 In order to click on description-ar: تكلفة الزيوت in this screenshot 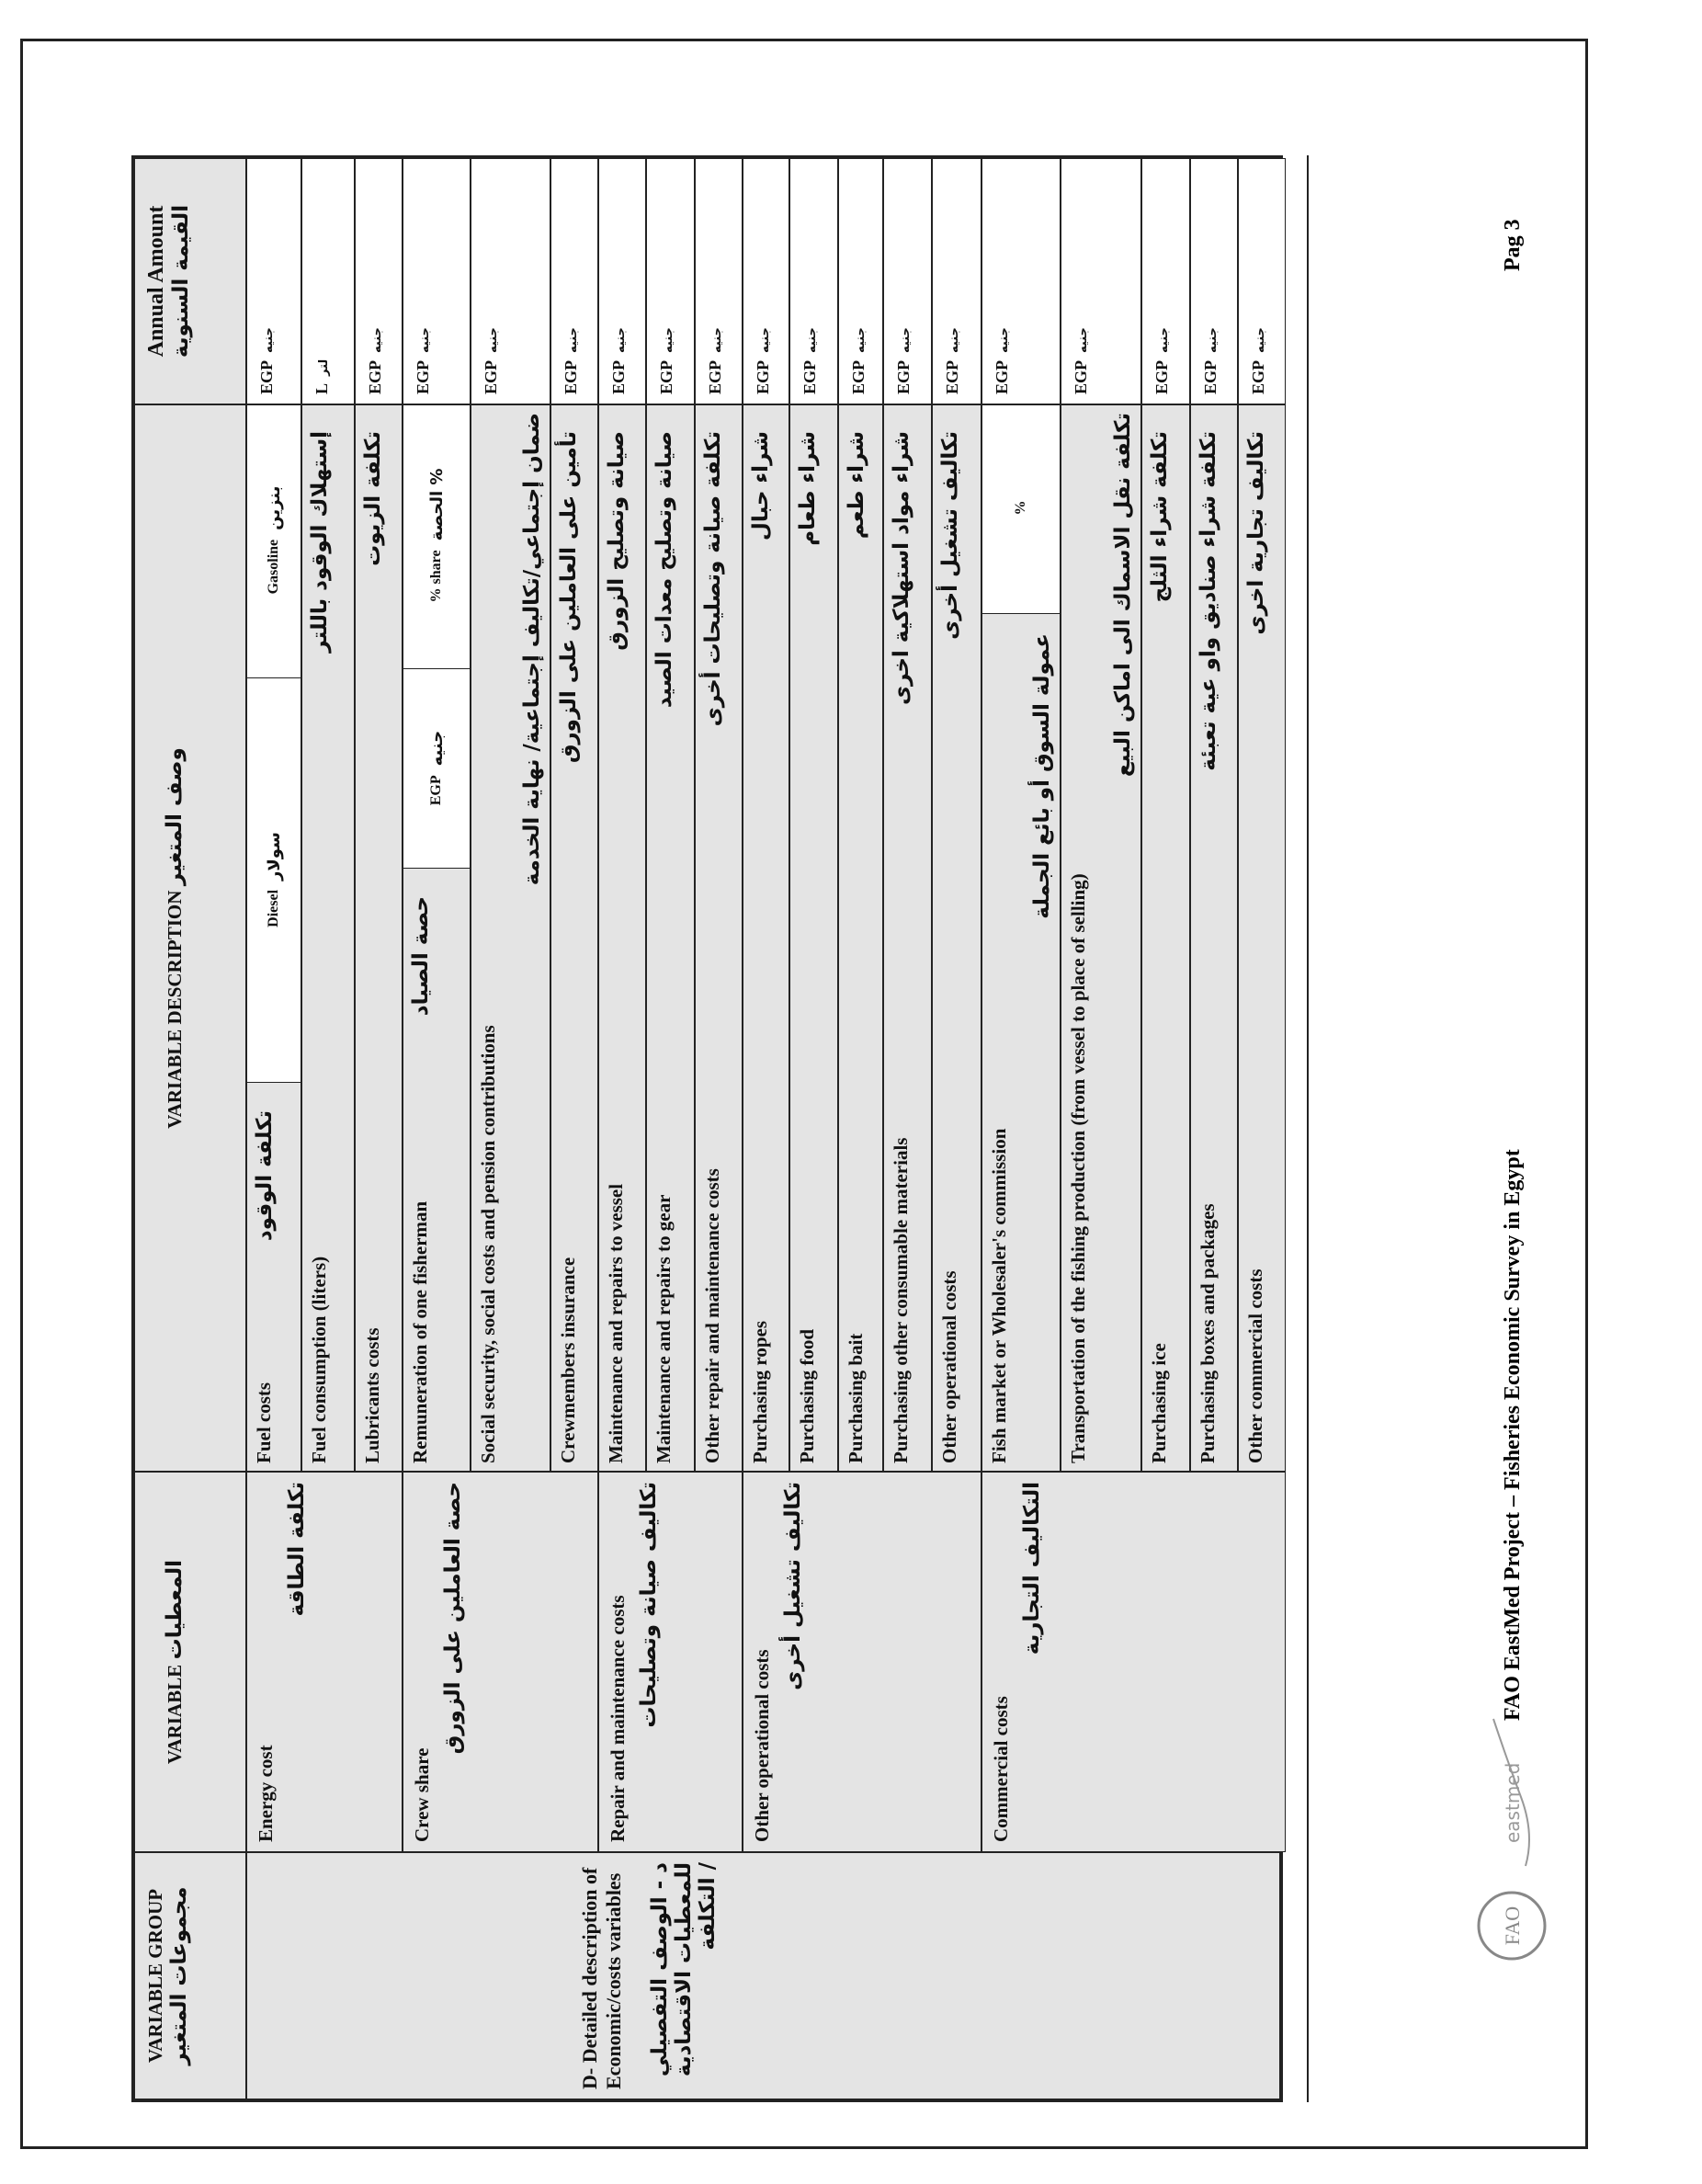, I will do `click(373, 498)`.